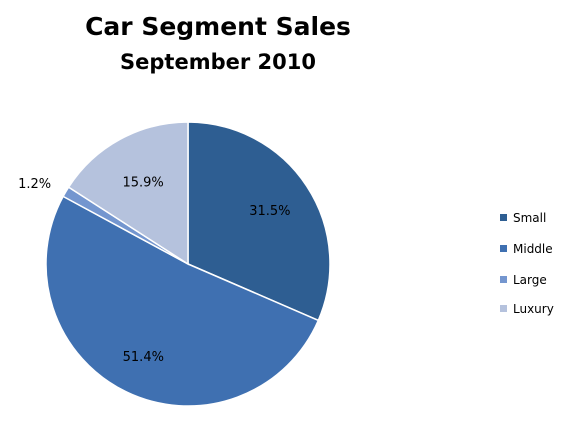  What do you see at coordinates (533, 249) in the screenshot?
I see `legend-label-middle: Middle` at bounding box center [533, 249].